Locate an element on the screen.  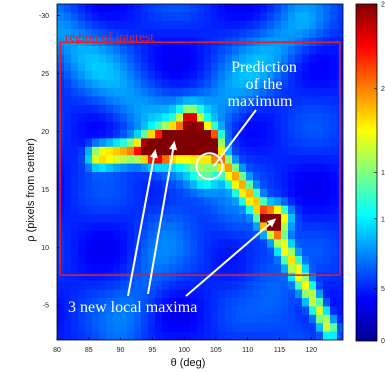
x-tick-label: 120 is located at coordinates (311, 350).